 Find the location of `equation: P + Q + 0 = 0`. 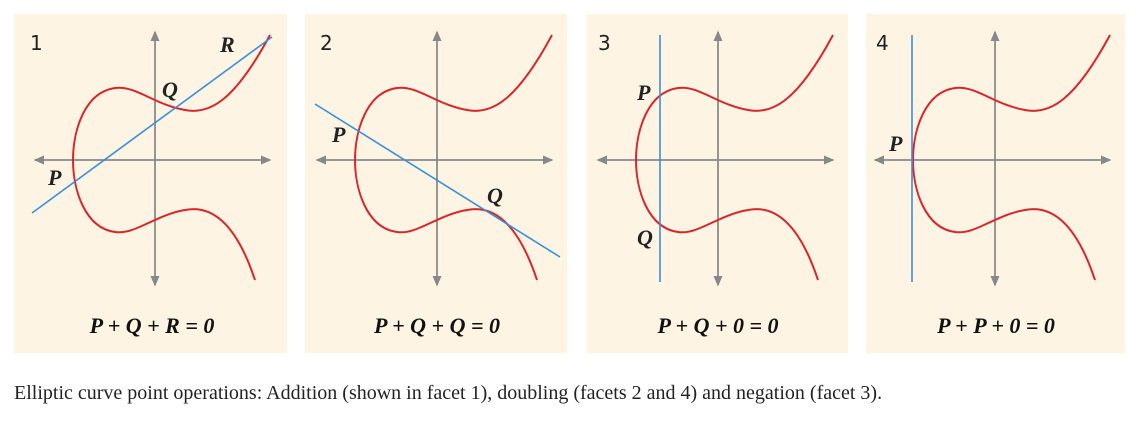

equation: P + Q + 0 = 0 is located at coordinates (717, 325).